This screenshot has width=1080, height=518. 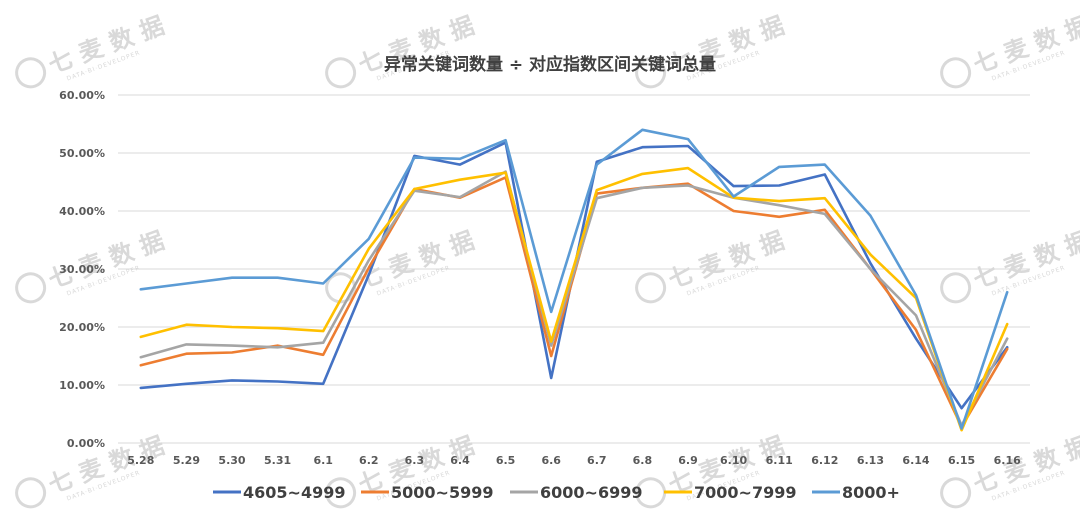 I want to click on legend-item: 7000~7999, so click(x=730, y=492).